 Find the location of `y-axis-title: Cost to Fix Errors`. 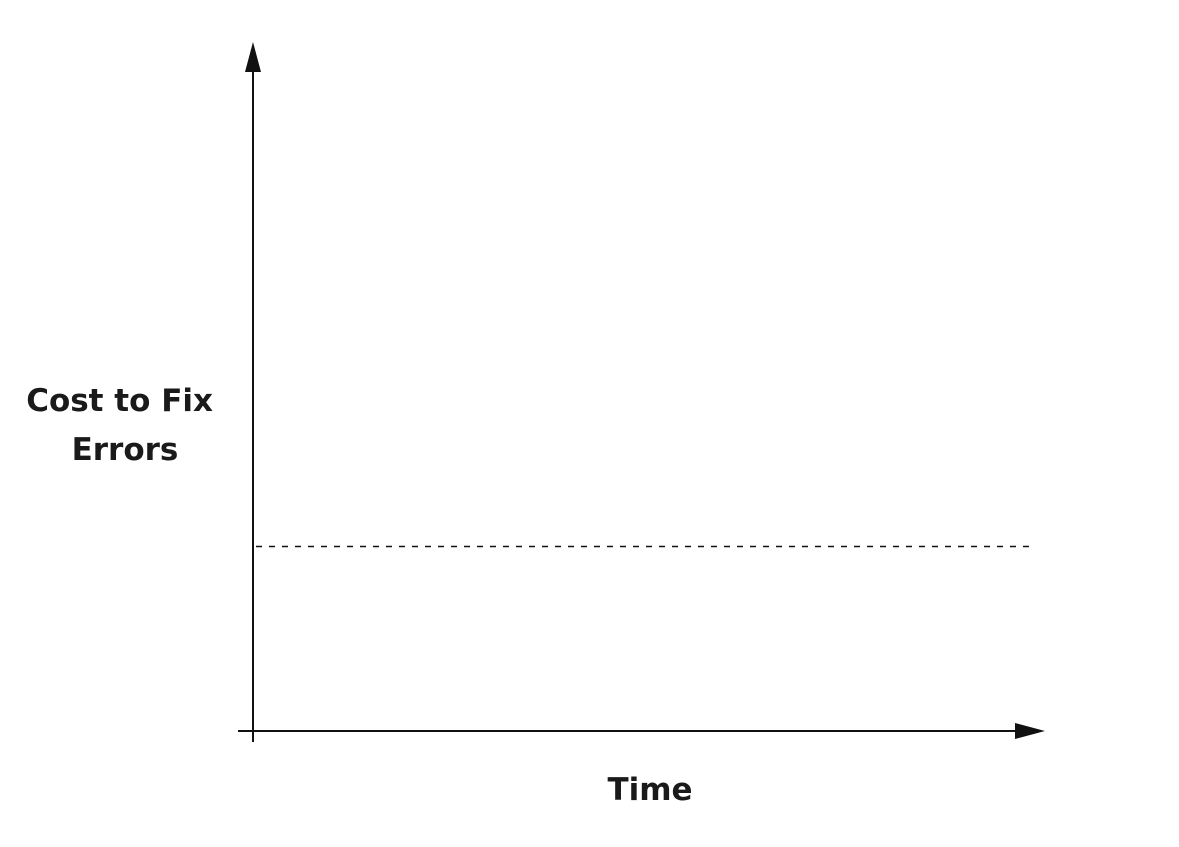

y-axis-title: Cost to Fix Errors is located at coordinates (125, 425).